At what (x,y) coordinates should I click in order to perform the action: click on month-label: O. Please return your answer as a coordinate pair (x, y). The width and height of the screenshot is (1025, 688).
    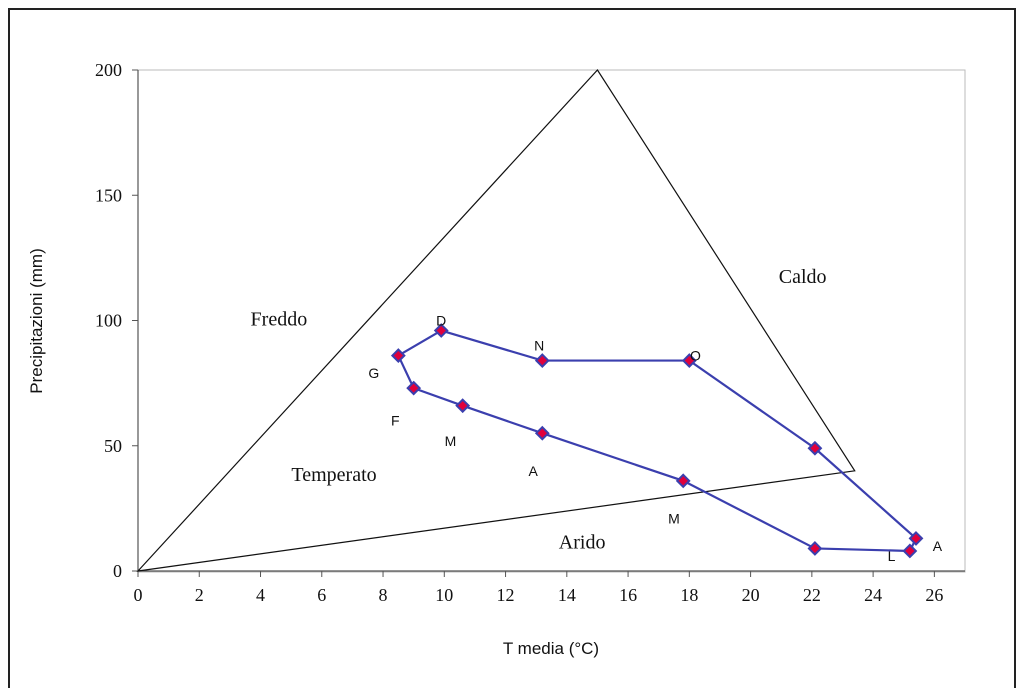
    Looking at the image, I should click on (695, 356).